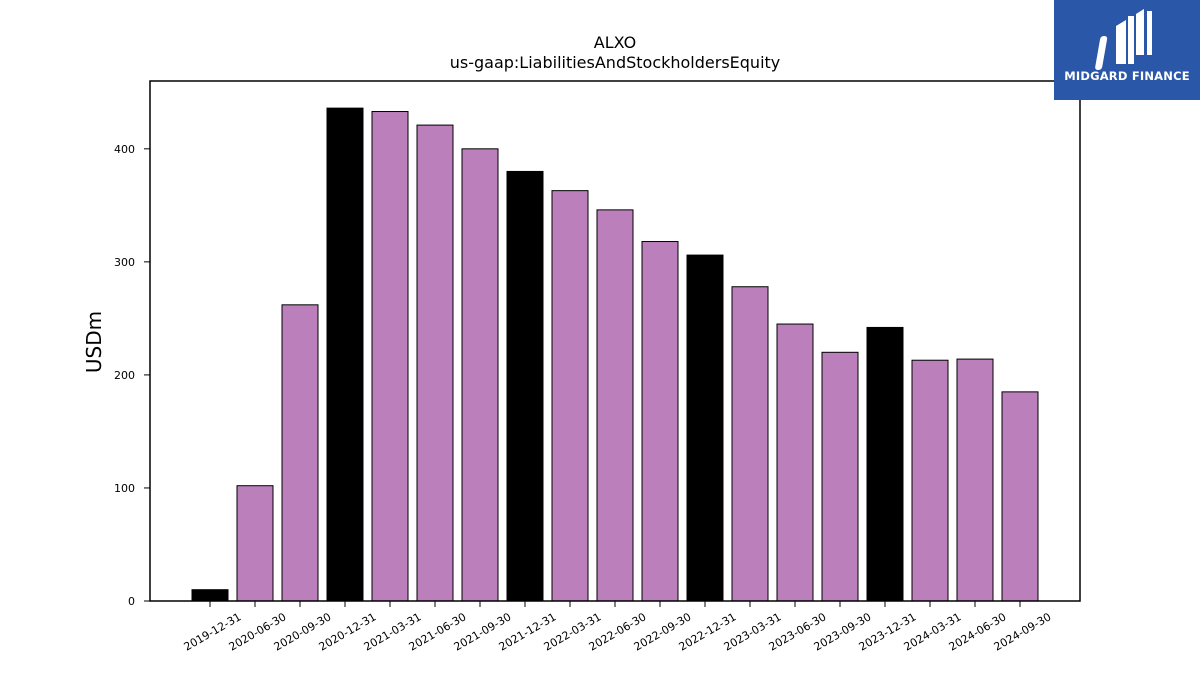 The width and height of the screenshot is (1200, 675). What do you see at coordinates (1123, 39) in the screenshot?
I see `logo-mark-icon` at bounding box center [1123, 39].